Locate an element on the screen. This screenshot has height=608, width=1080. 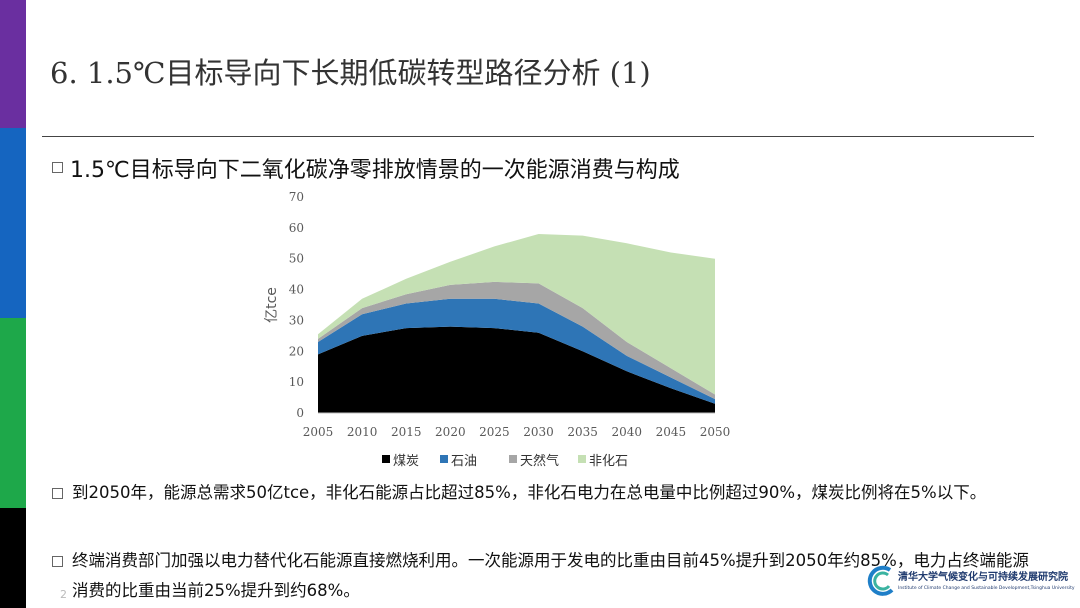
x-tick-label: 2040 is located at coordinates (627, 432).